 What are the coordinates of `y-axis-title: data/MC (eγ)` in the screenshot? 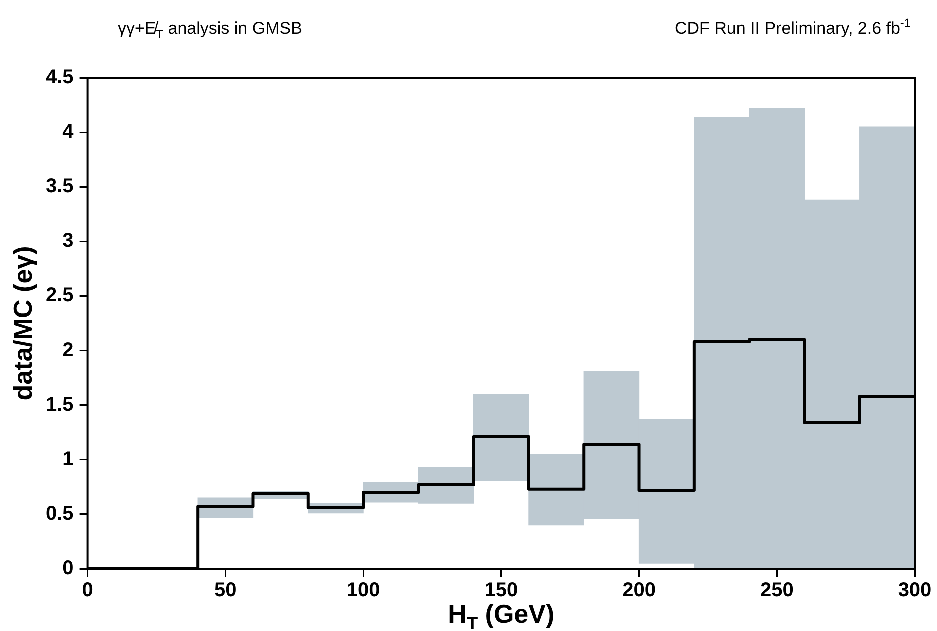 It's located at (23, 323).